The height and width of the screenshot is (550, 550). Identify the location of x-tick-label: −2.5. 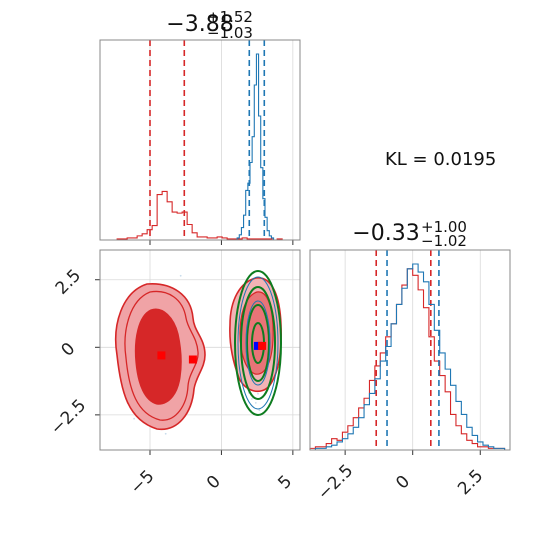
(335, 482).